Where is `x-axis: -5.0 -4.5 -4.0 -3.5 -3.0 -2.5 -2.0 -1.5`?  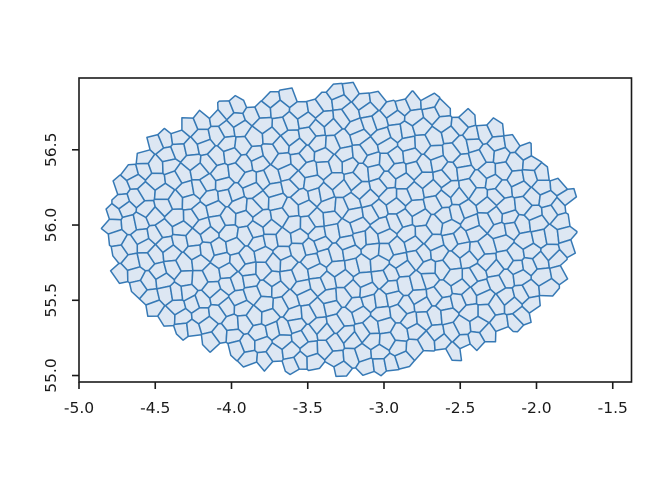
x-axis: -5.0 -4.5 -4.0 -3.5 -3.0 -2.5 -2.0 -1.5 is located at coordinates (346, 399).